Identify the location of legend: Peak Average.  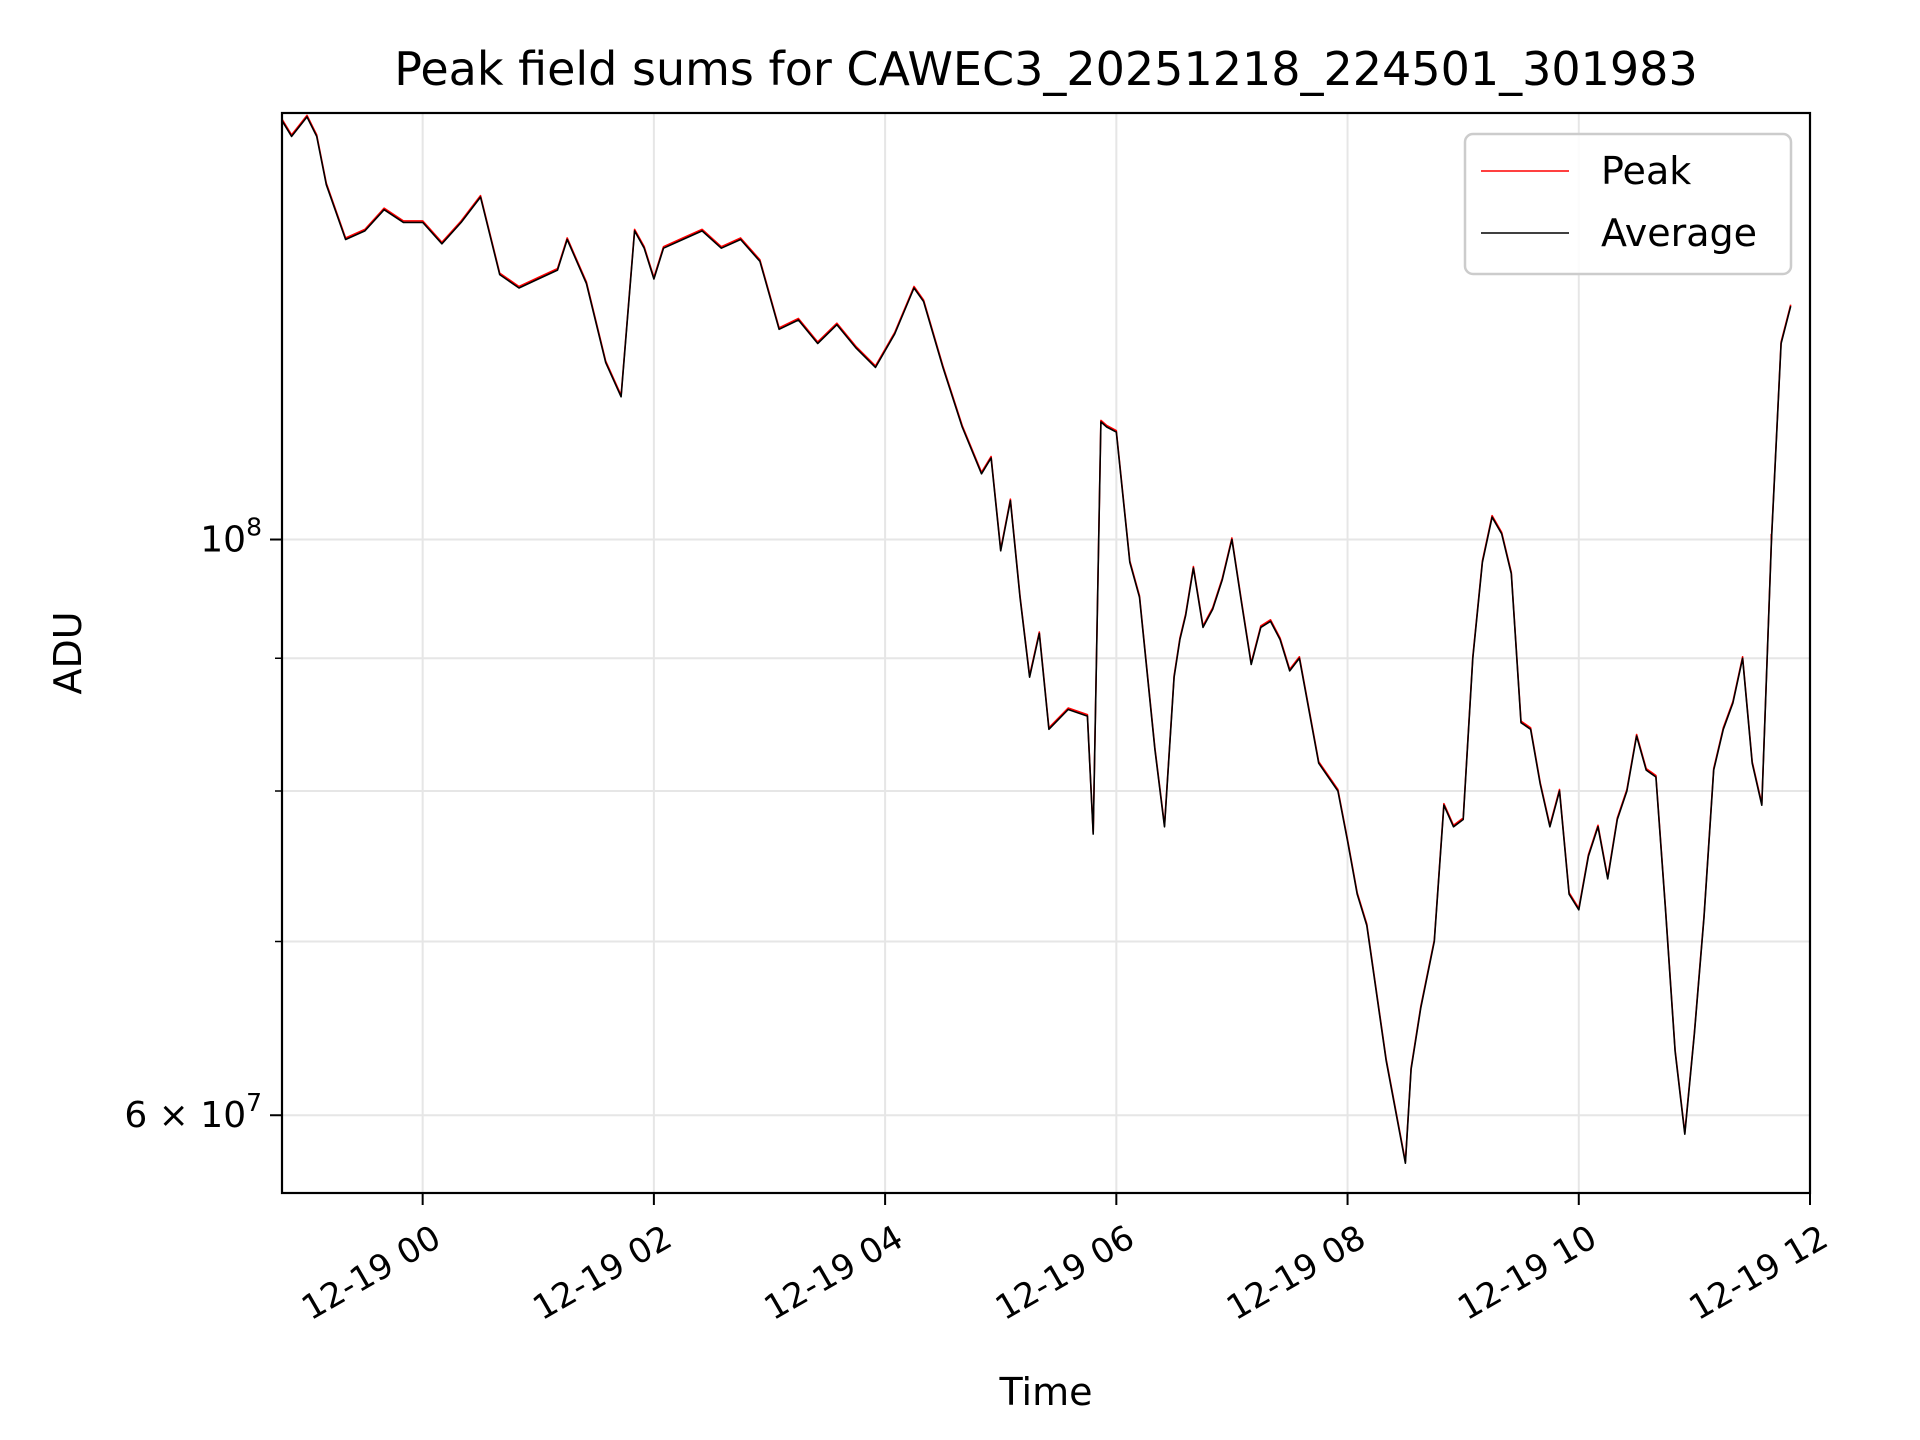
(1628, 204).